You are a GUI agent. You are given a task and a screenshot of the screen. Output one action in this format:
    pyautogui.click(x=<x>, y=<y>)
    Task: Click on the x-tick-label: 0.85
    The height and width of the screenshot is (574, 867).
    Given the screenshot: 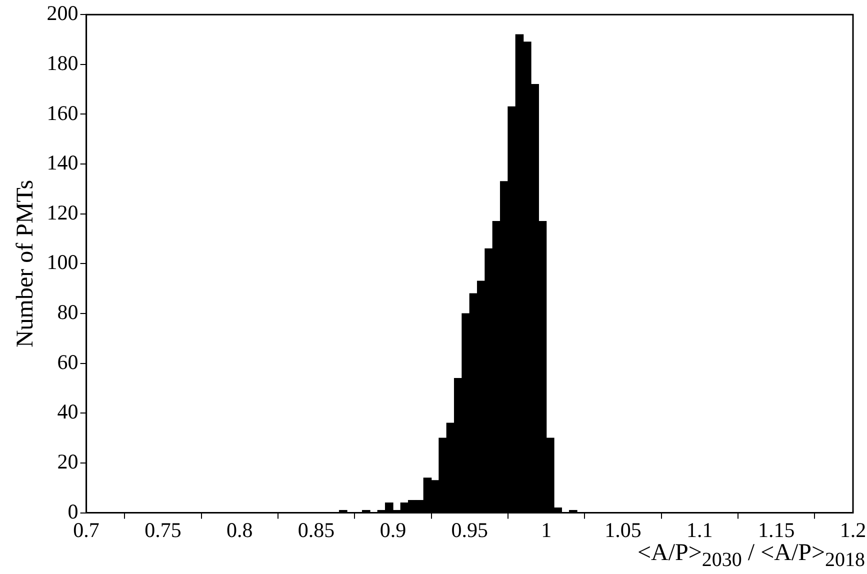 What is the action you would take?
    pyautogui.click(x=316, y=530)
    